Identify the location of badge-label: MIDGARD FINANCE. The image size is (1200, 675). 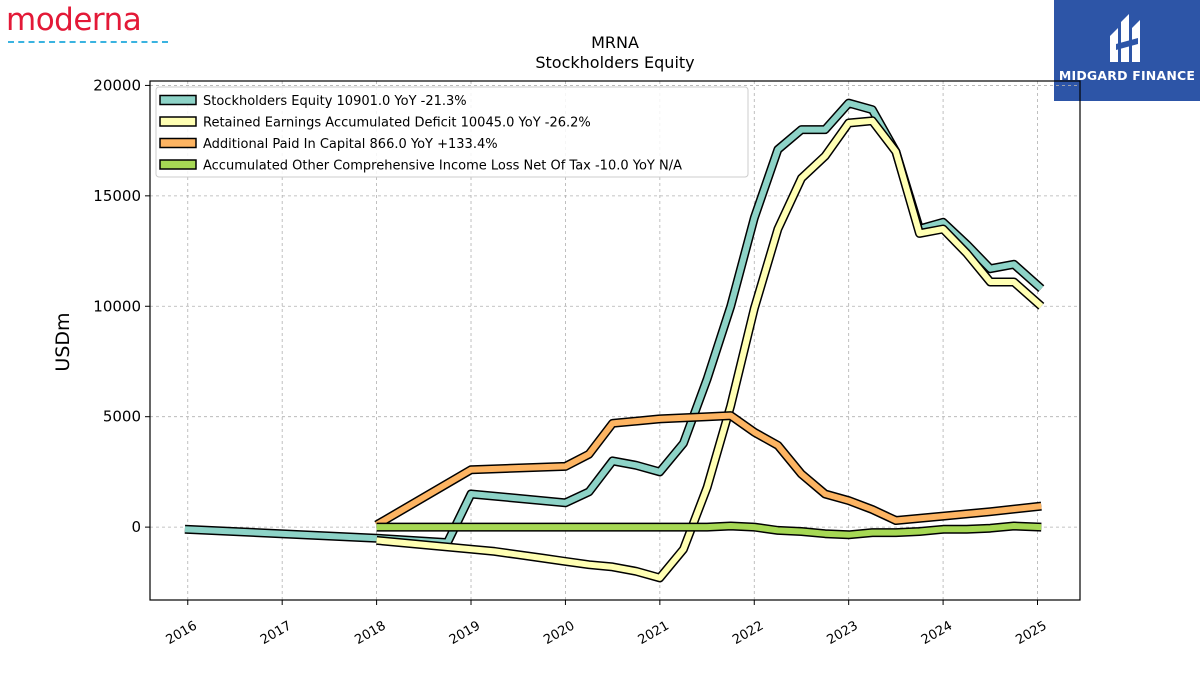
(1127, 75).